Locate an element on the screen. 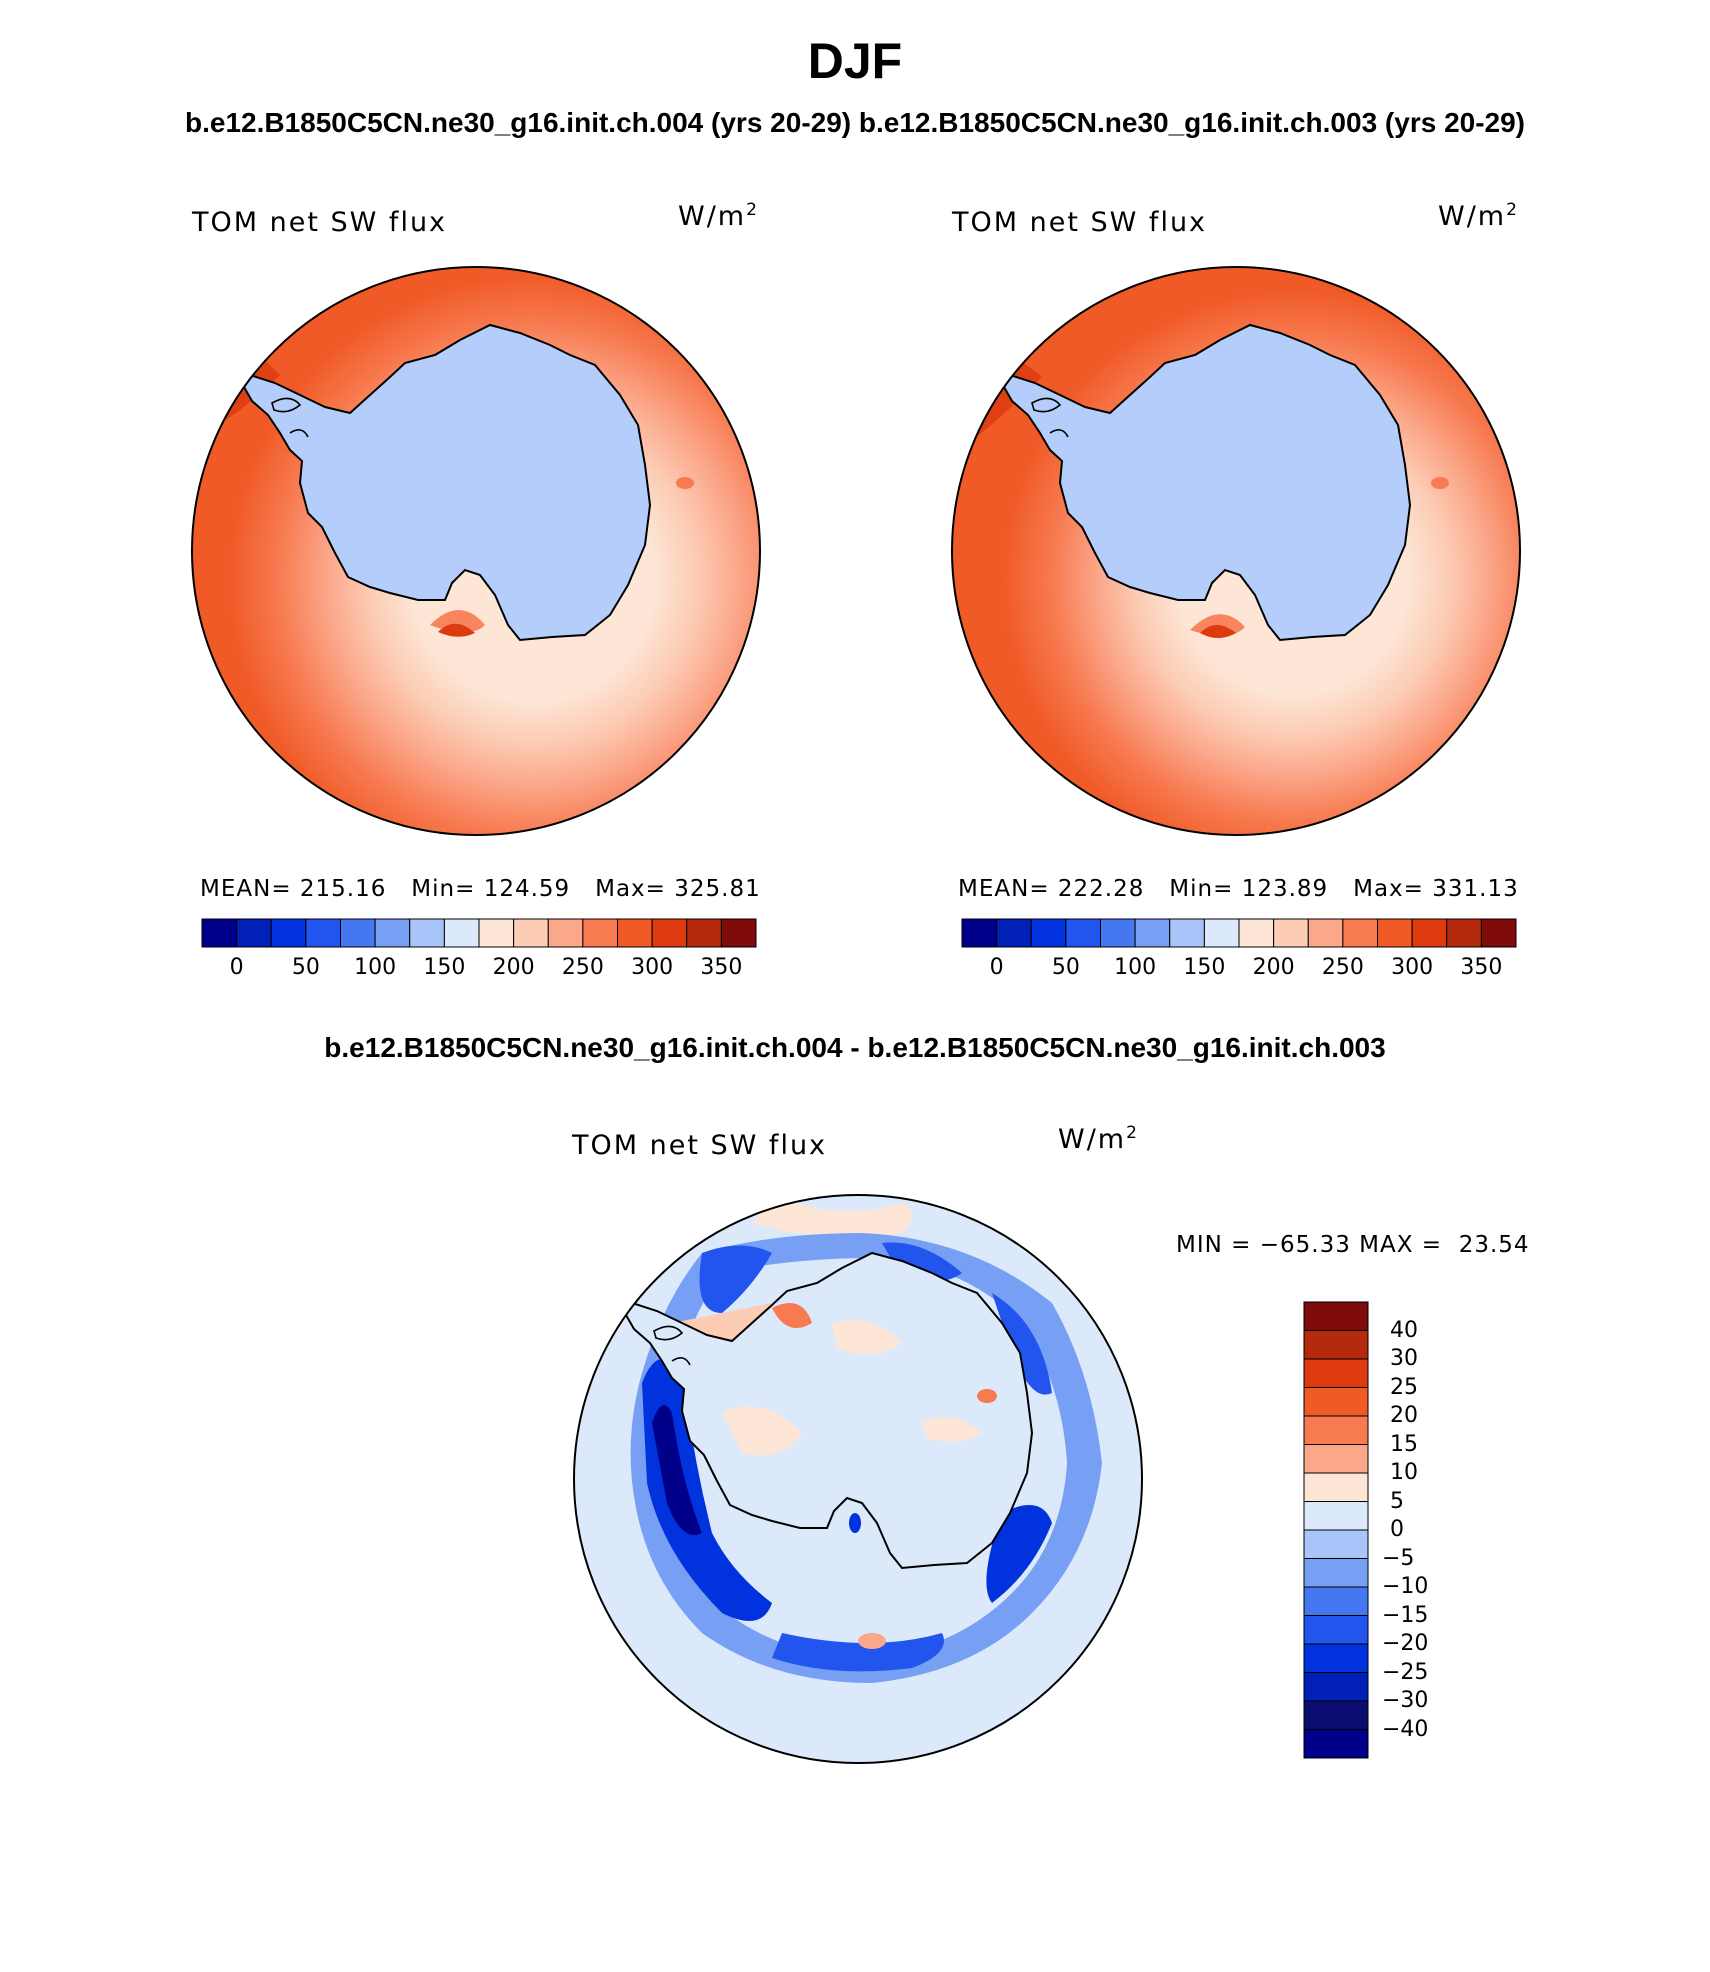  colorbar-tick-label: 20 is located at coordinates (1404, 1415).